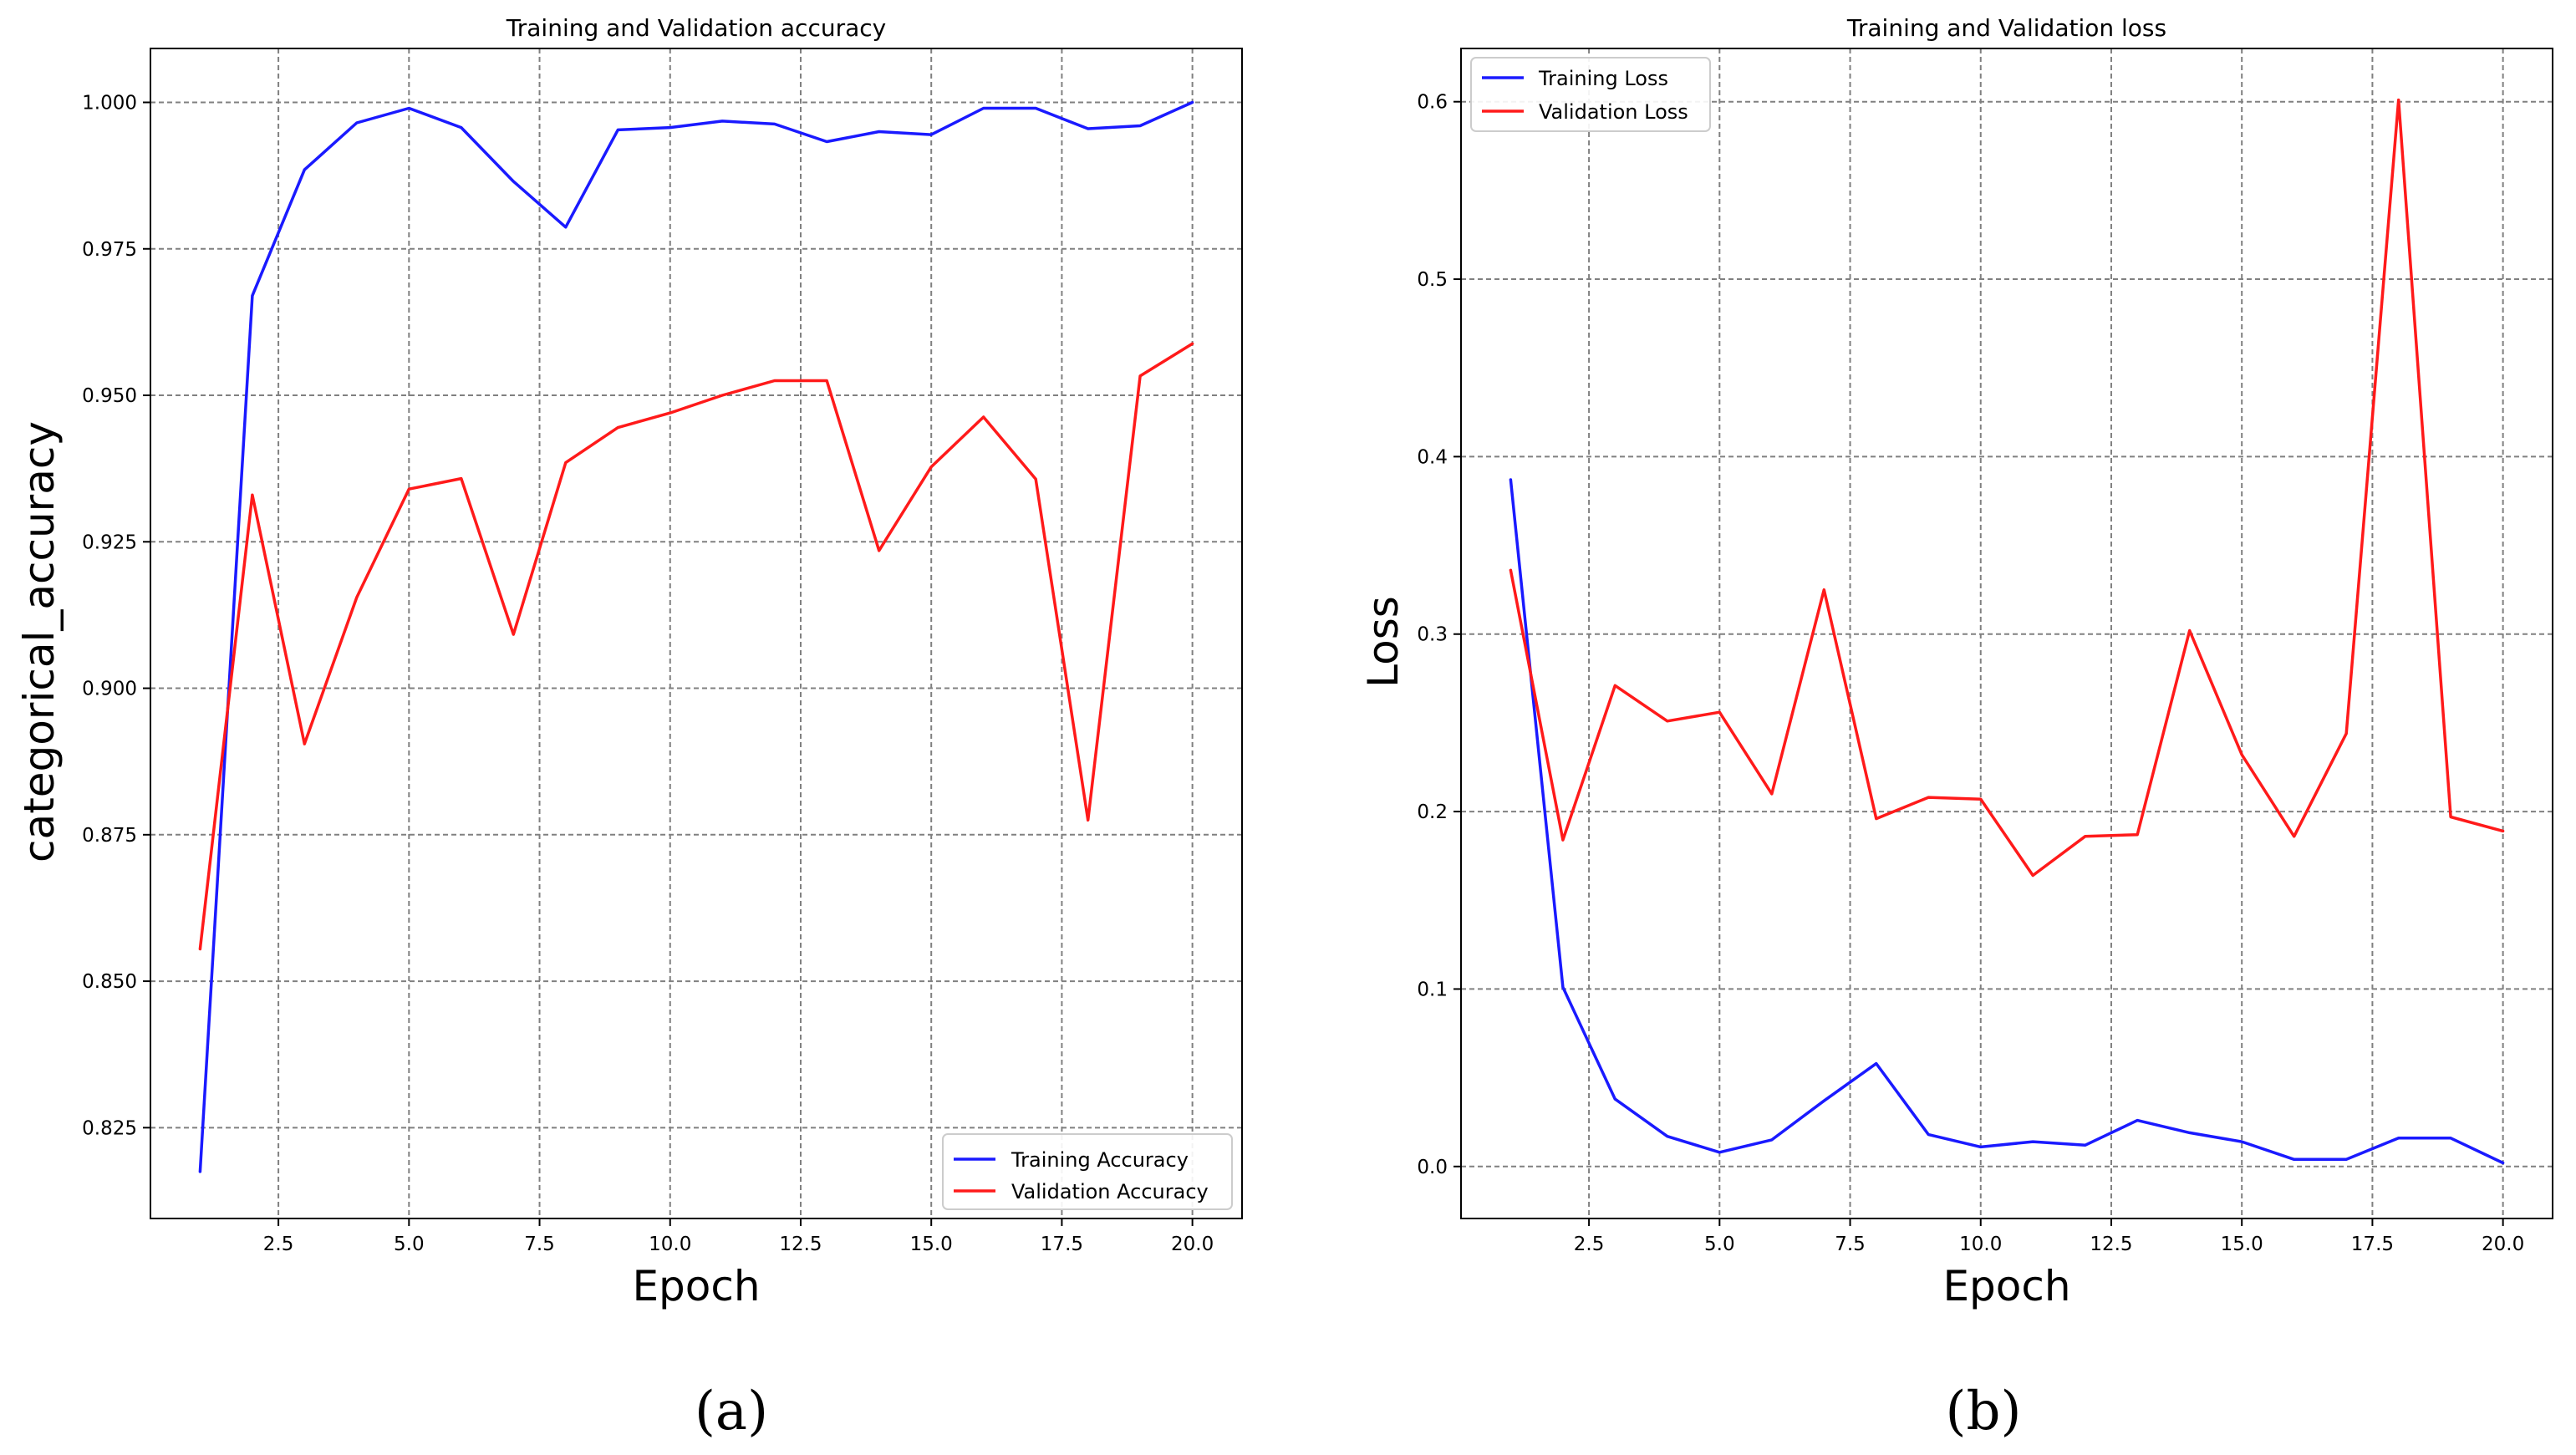  I want to click on loss-y-axis-label: Loss, so click(1383, 642).